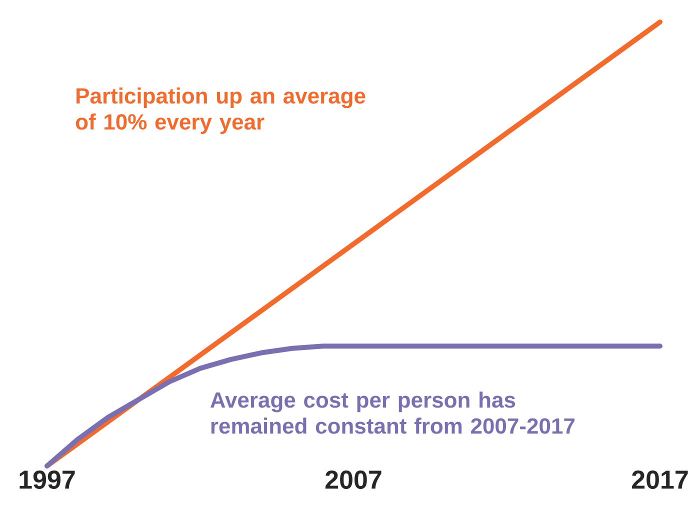 The image size is (695, 506). Describe the element at coordinates (47, 479) in the screenshot. I see `x-tick-label: 1997` at that location.